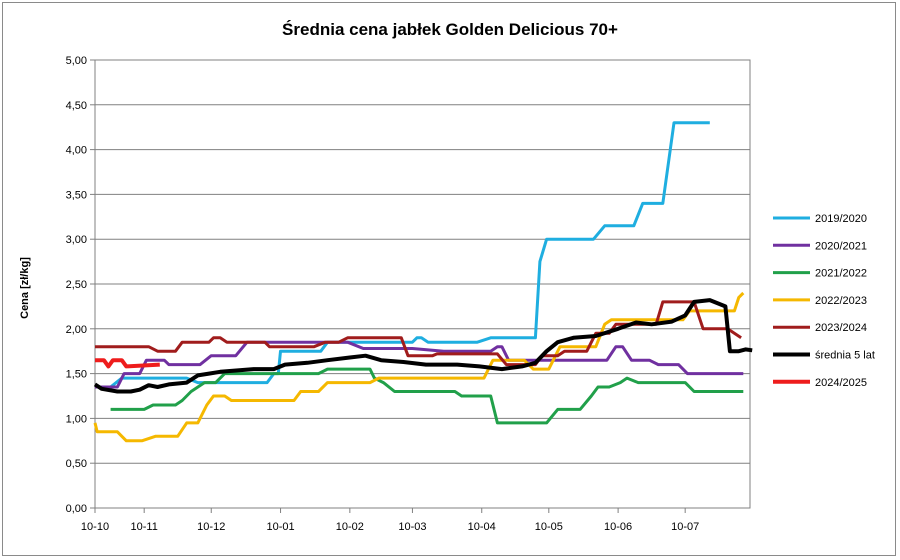 The height and width of the screenshot is (560, 900). I want to click on y-tick-label: 0,00, so click(76, 509).